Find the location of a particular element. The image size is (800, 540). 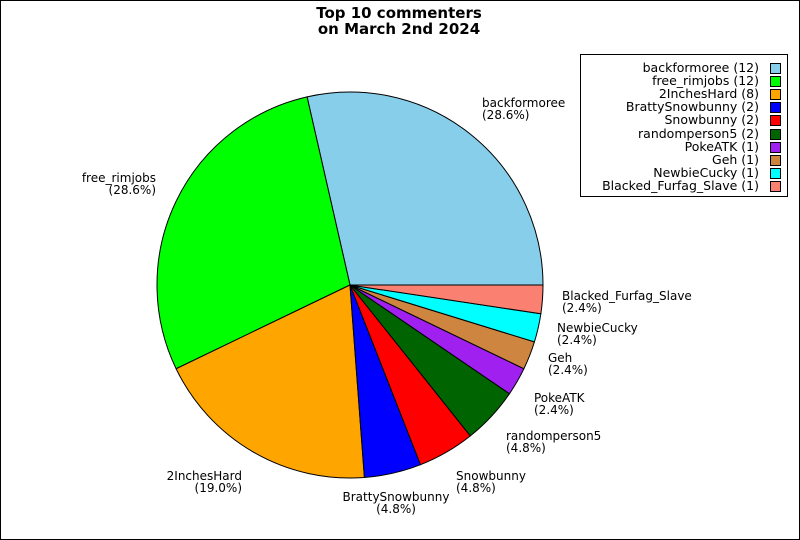

legend-entry: NewbieCucky (1) is located at coordinates (684, 172).